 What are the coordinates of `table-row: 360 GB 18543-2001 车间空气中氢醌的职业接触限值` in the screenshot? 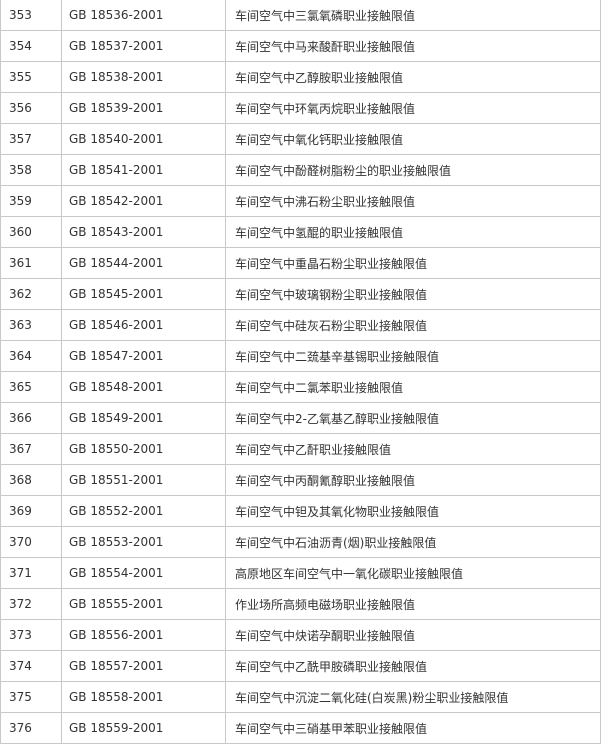 It's located at (300, 232).